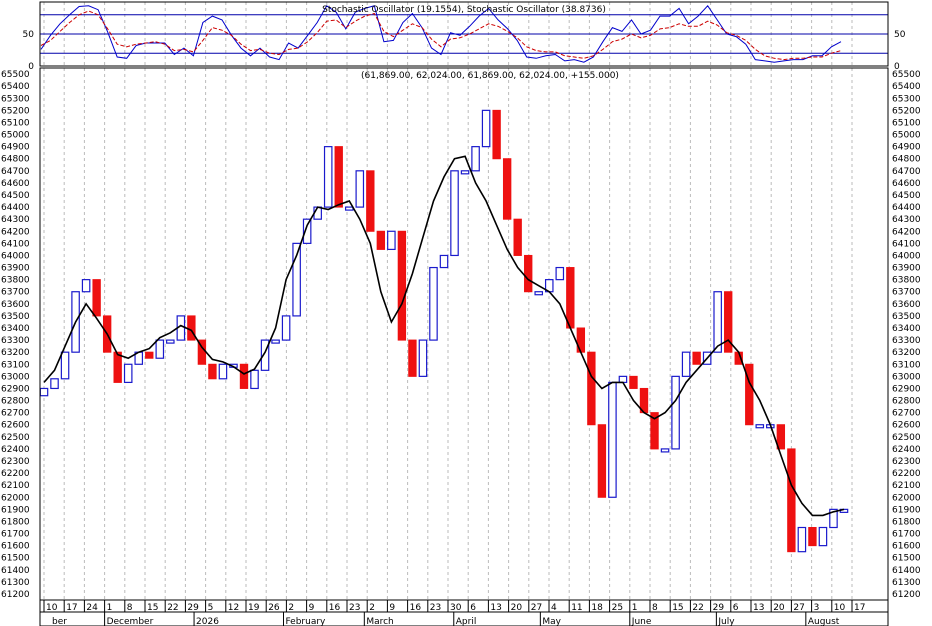 Image resolution: width=932 pixels, height=626 pixels. I want to click on price-y-tick-right: 63500, so click(906, 317).